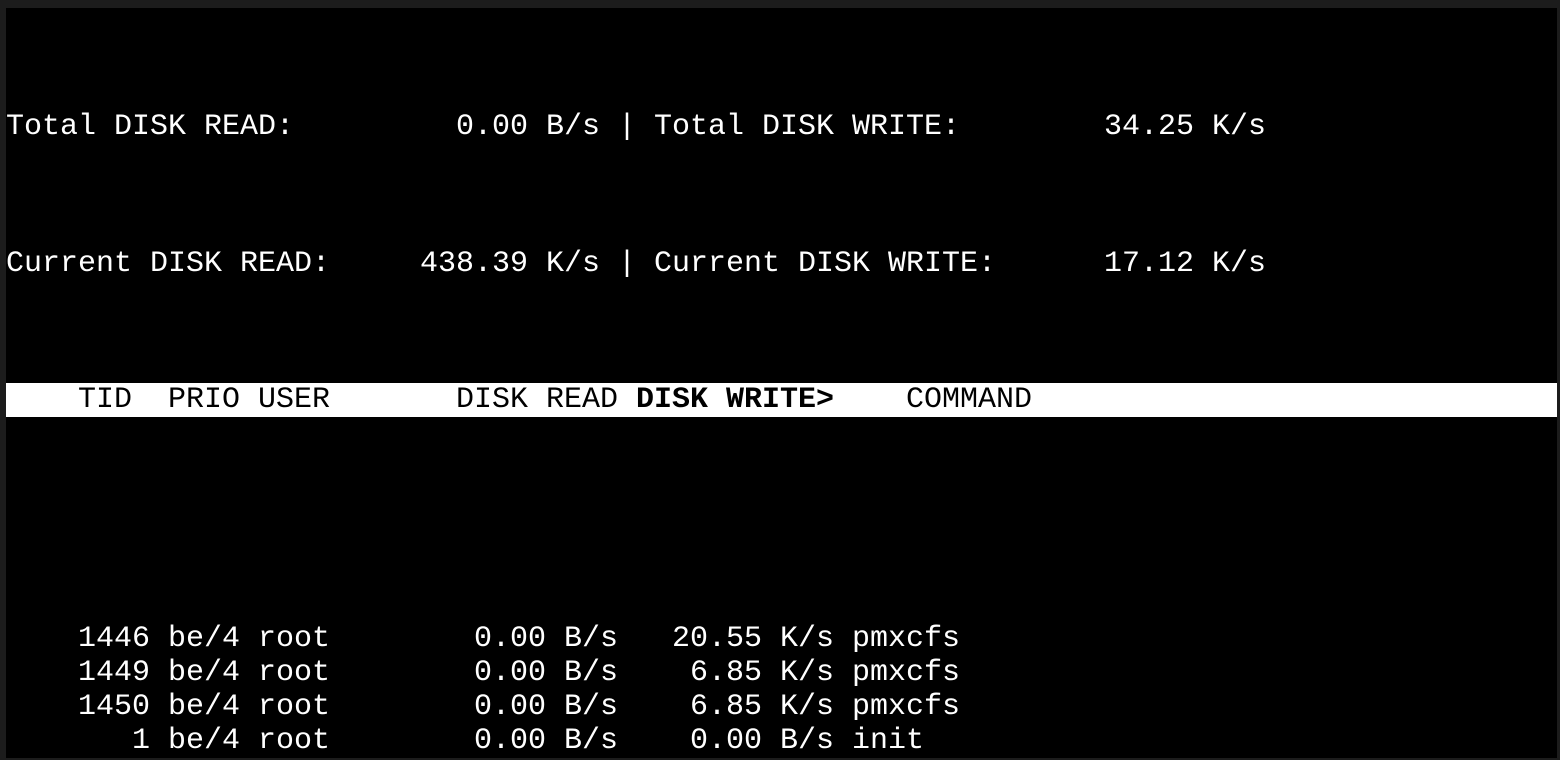  I want to click on process-row: 1446 be/4 root 0.00 B/s 20.55 K/s pmxcfs, so click(781, 639).